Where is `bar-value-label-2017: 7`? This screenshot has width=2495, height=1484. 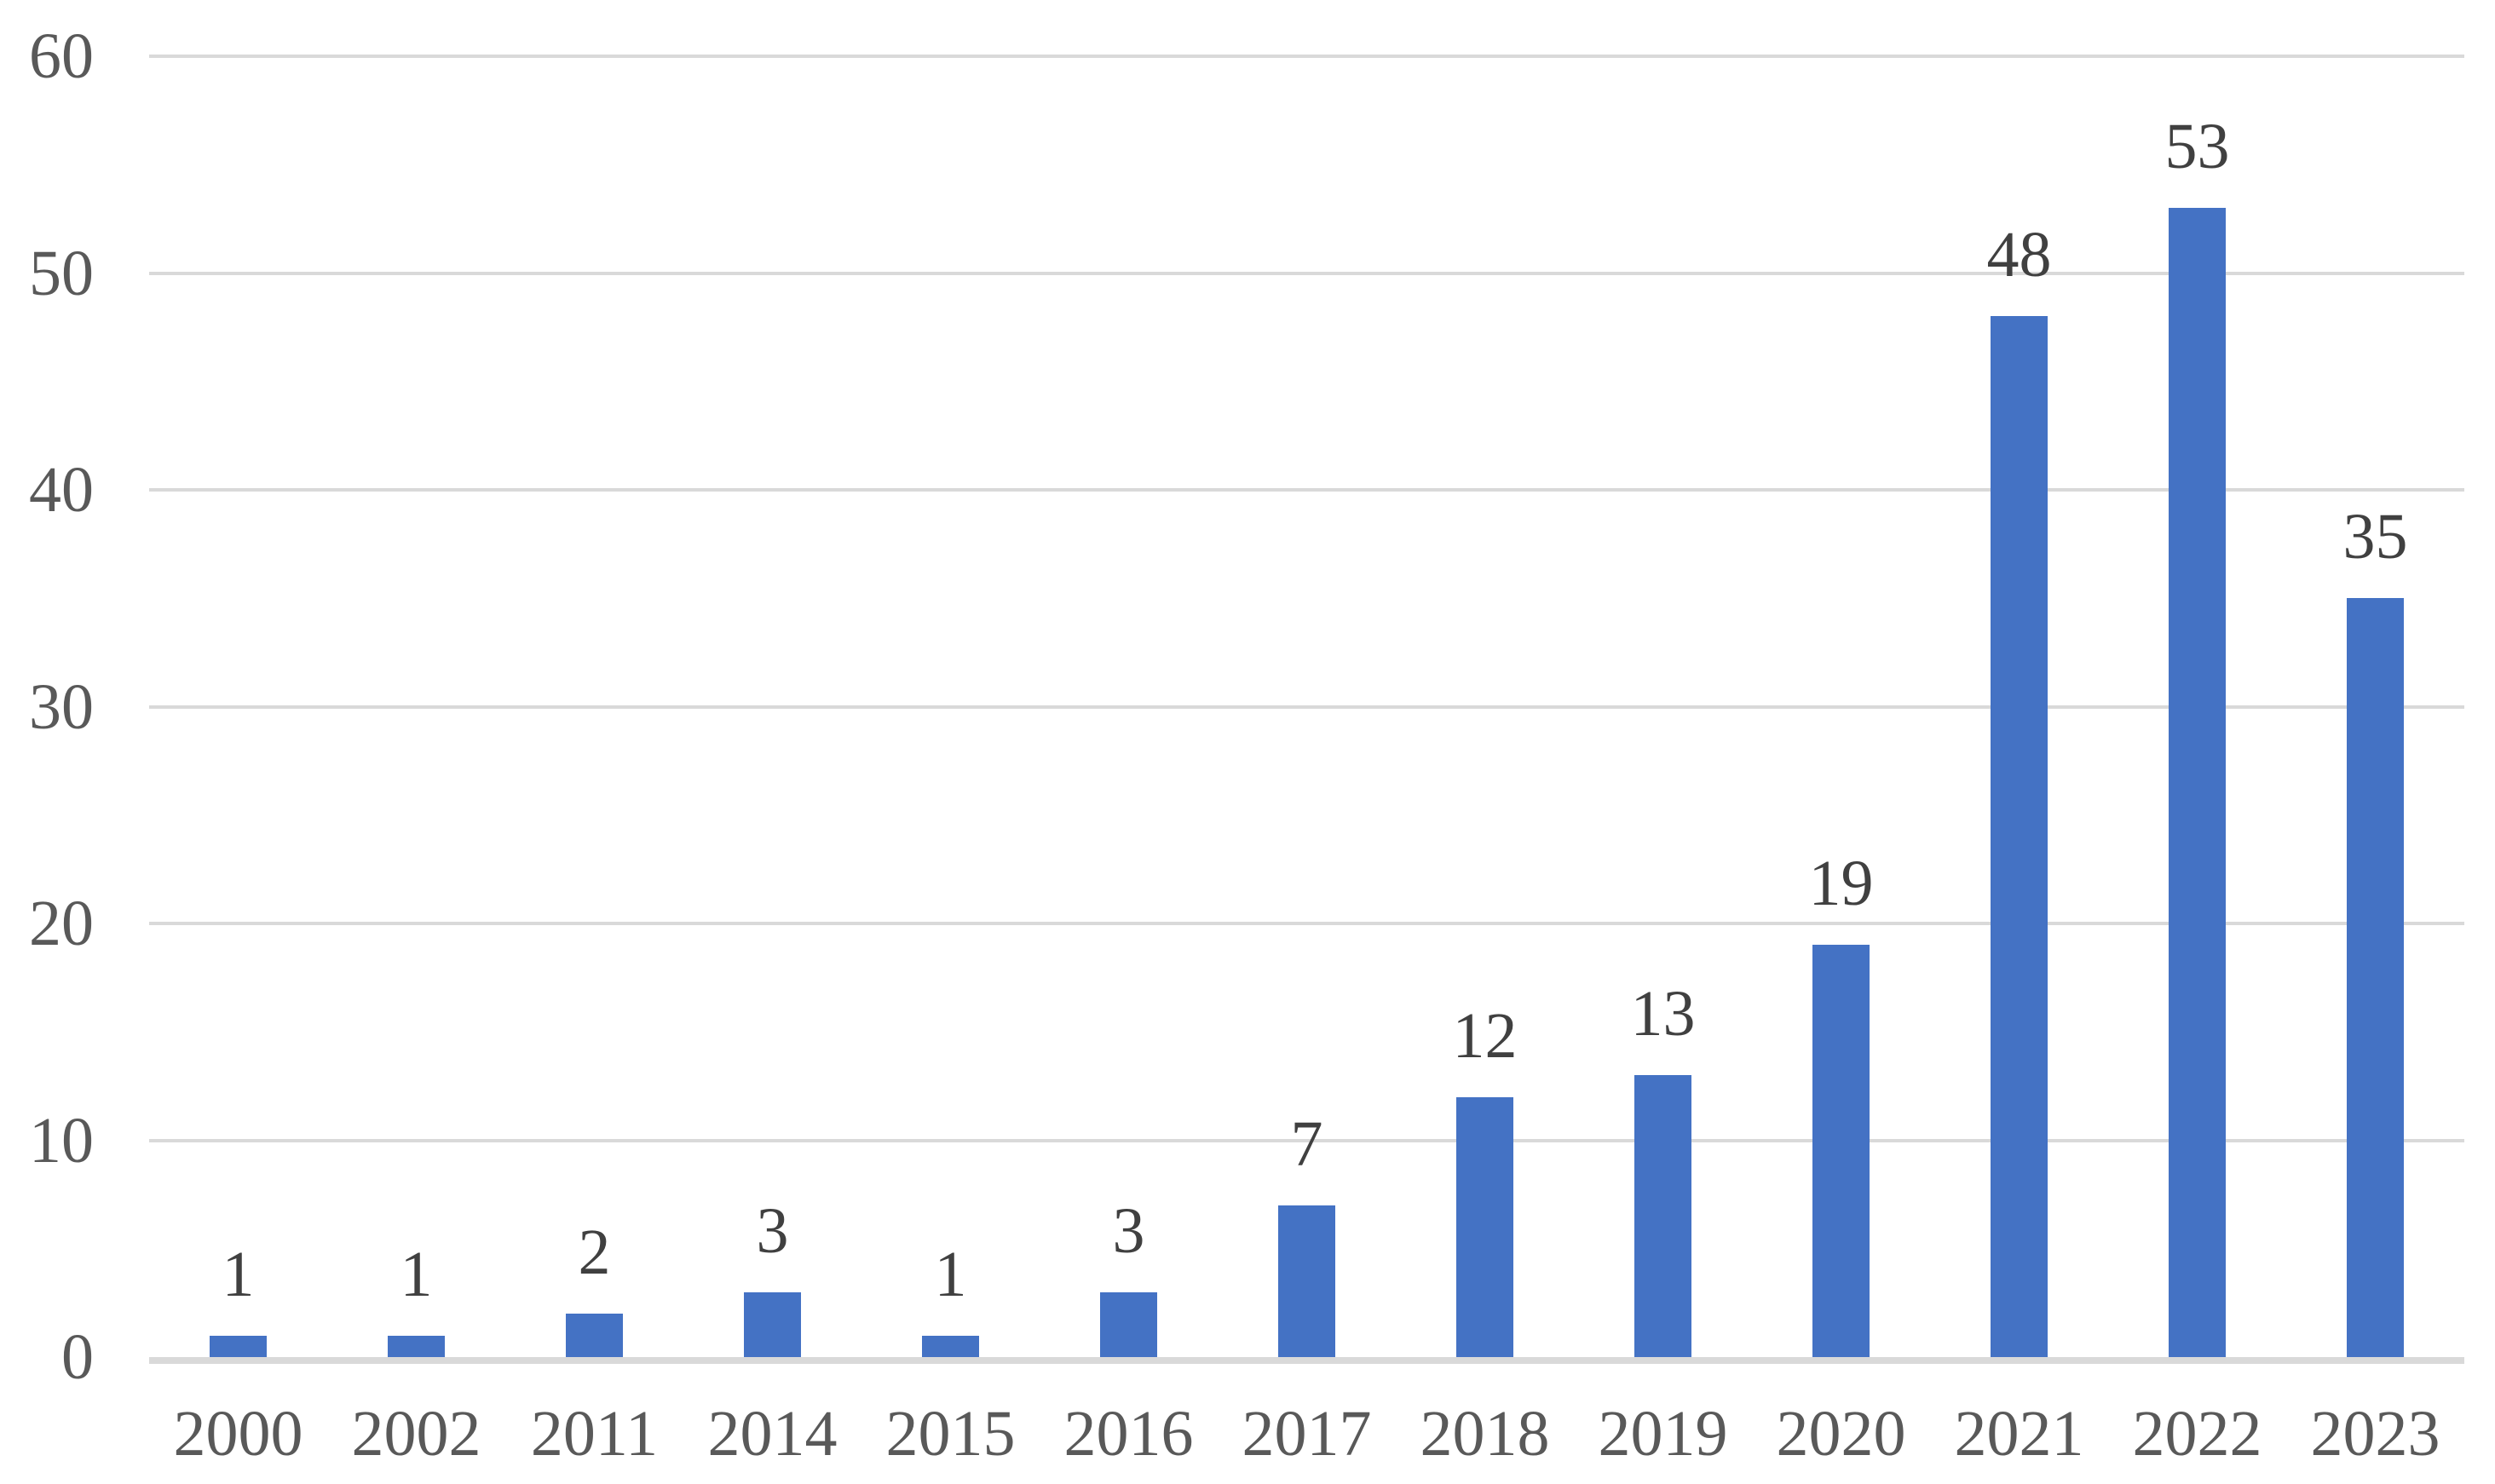
bar-value-label-2017: 7 is located at coordinates (1306, 1143).